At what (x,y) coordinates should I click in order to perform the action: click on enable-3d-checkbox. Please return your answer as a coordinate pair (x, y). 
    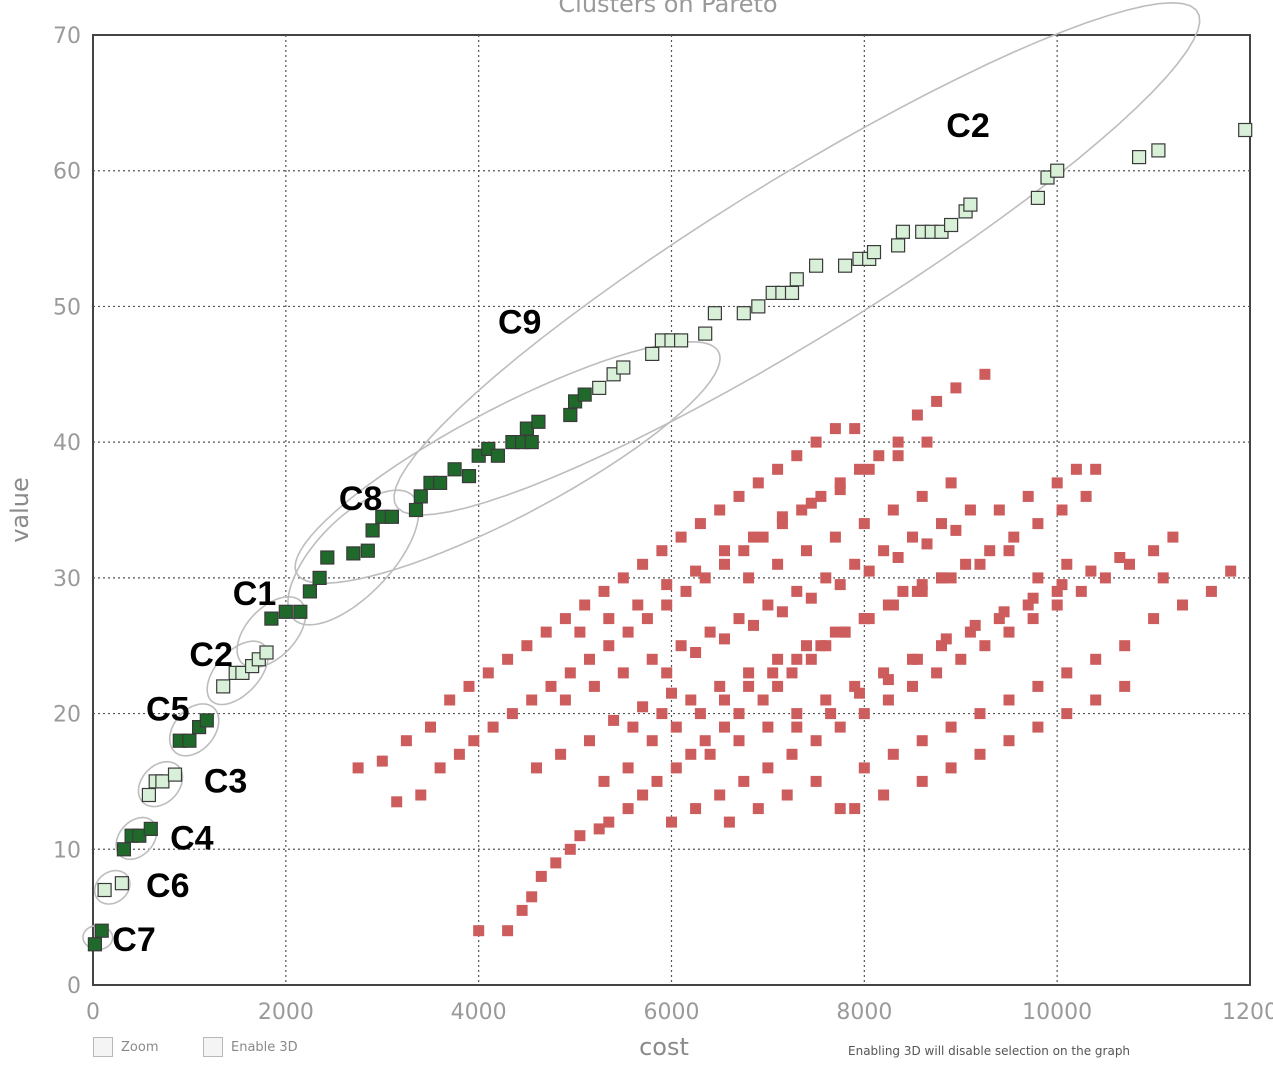
    Looking at the image, I should click on (213, 1047).